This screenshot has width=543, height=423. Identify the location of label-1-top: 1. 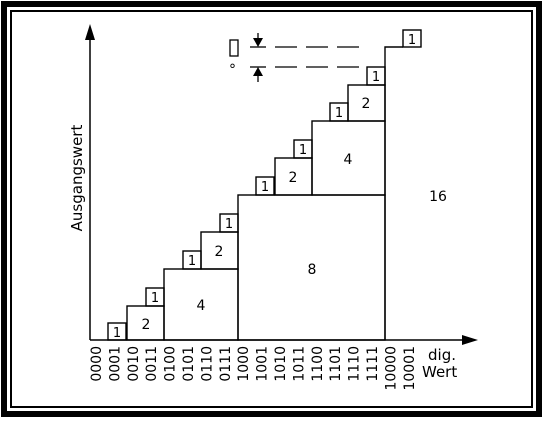
(412, 40).